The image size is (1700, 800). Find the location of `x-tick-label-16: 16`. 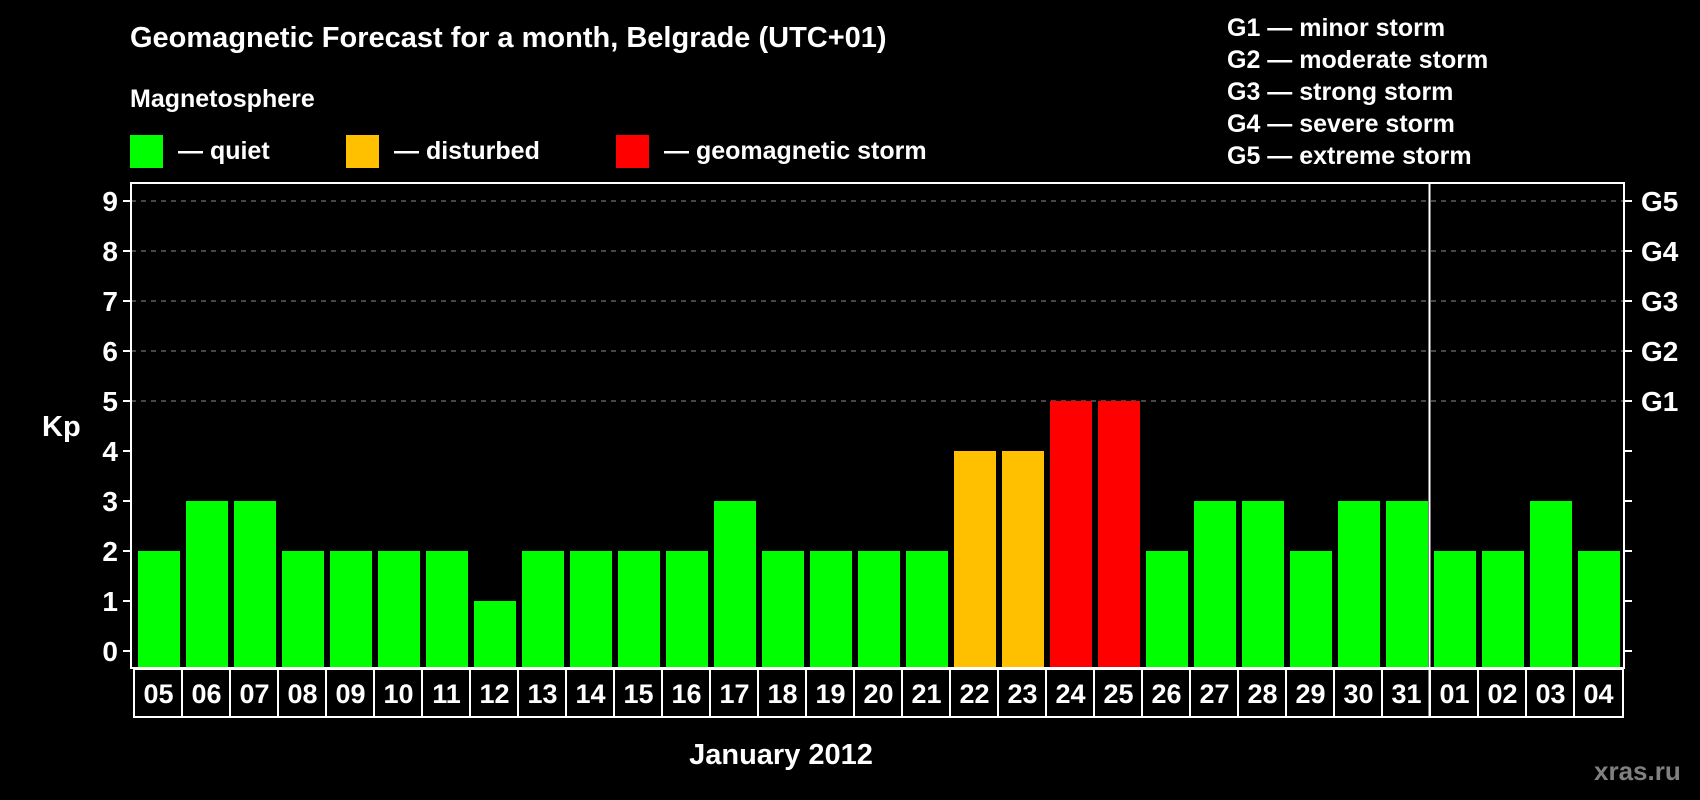

x-tick-label-16: 16 is located at coordinates (686, 694).